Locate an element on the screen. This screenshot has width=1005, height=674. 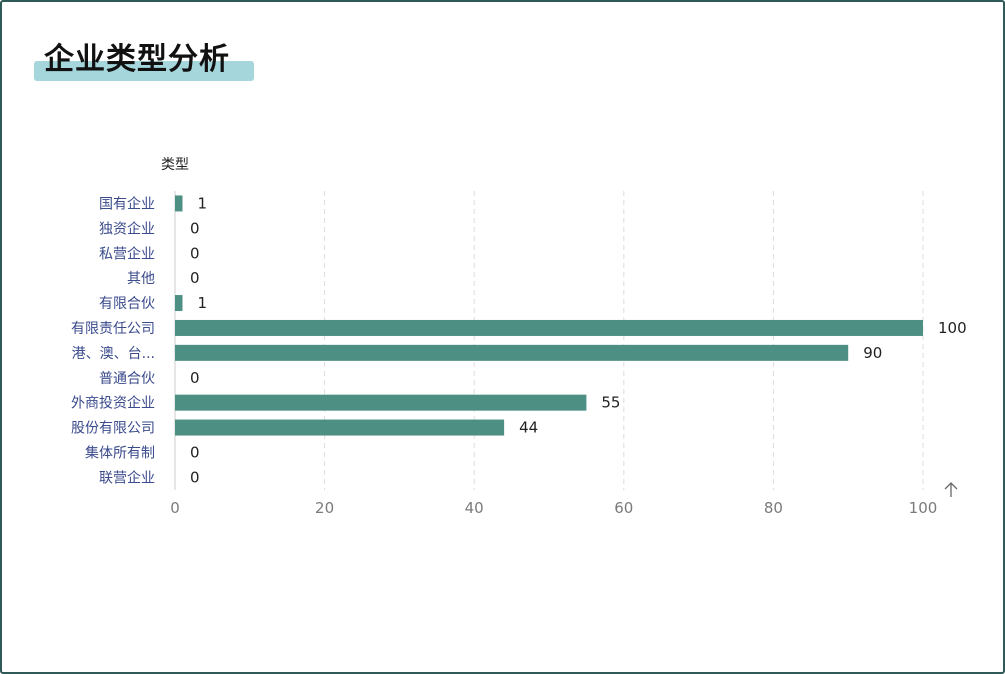
data-label: 44 is located at coordinates (528, 428).